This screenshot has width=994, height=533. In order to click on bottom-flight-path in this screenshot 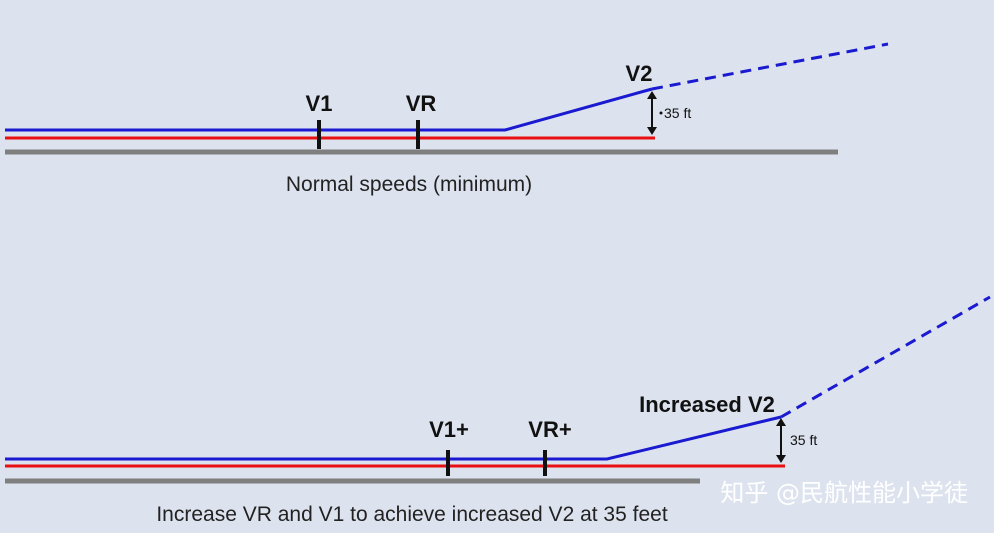, I will do `click(393, 438)`.